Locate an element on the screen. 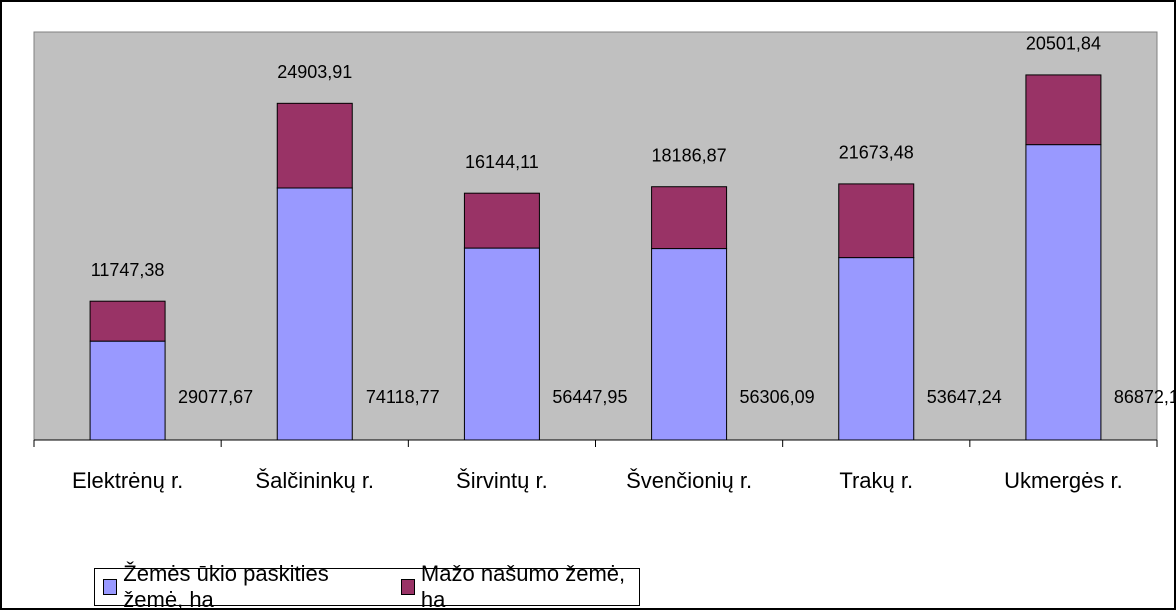 The image size is (1176, 610). value-label: 86872,19 is located at coordinates (1145, 397).